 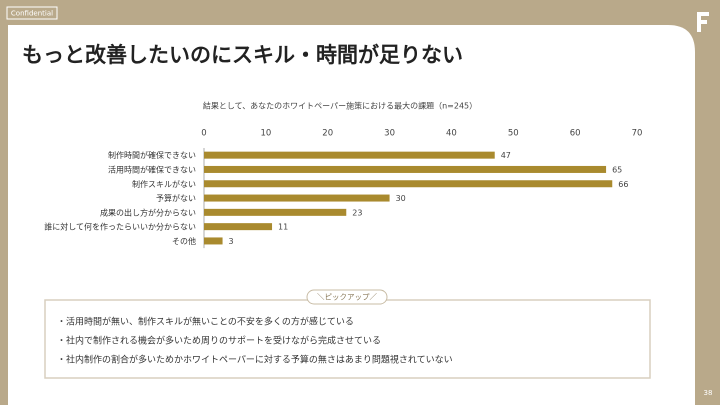 I want to click on pickup-label: ＼ピックアップ／, so click(x=347, y=297).